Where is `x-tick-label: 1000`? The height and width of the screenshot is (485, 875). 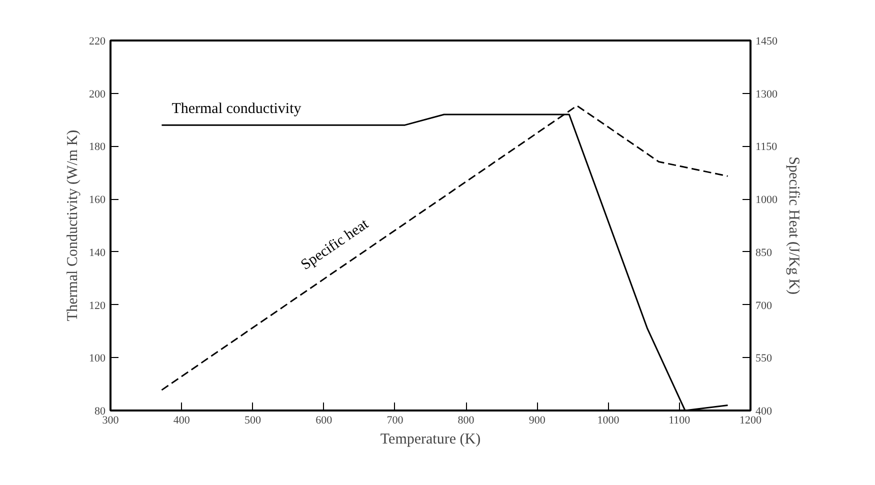
x-tick-label: 1000 is located at coordinates (608, 420).